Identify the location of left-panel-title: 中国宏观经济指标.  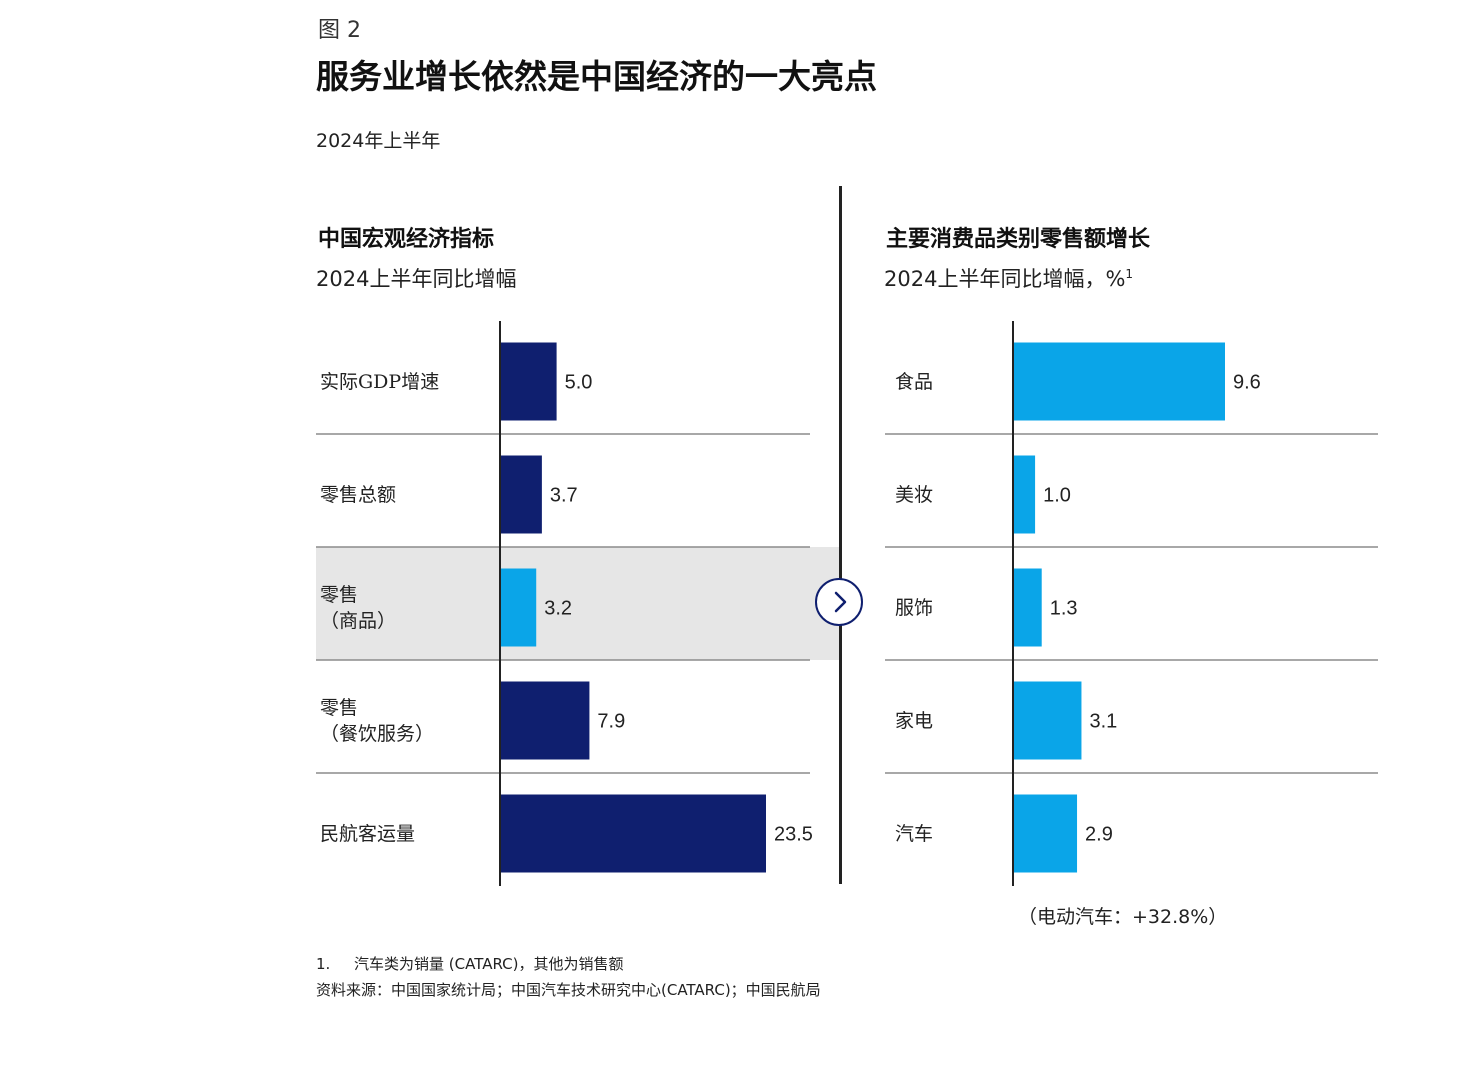
(406, 239).